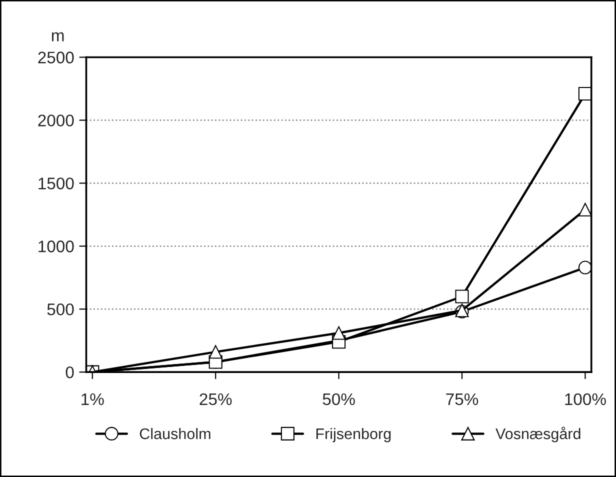  I want to click on y-tick-label: 1000, so click(56, 246).